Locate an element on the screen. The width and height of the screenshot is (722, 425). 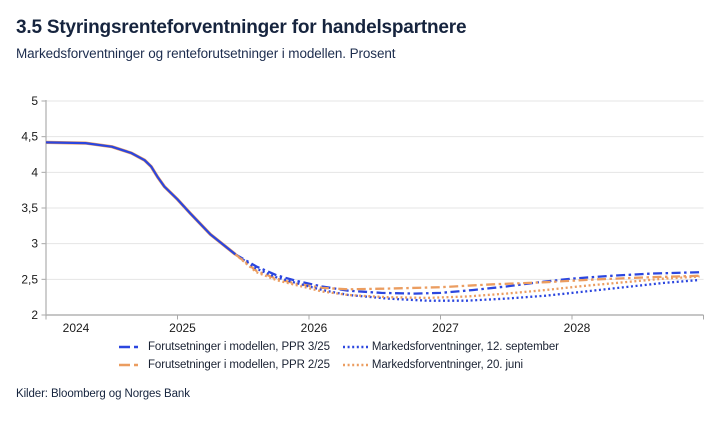
legend-label: Forutsetninger i modellen, PPR 2/25 is located at coordinates (239, 365).